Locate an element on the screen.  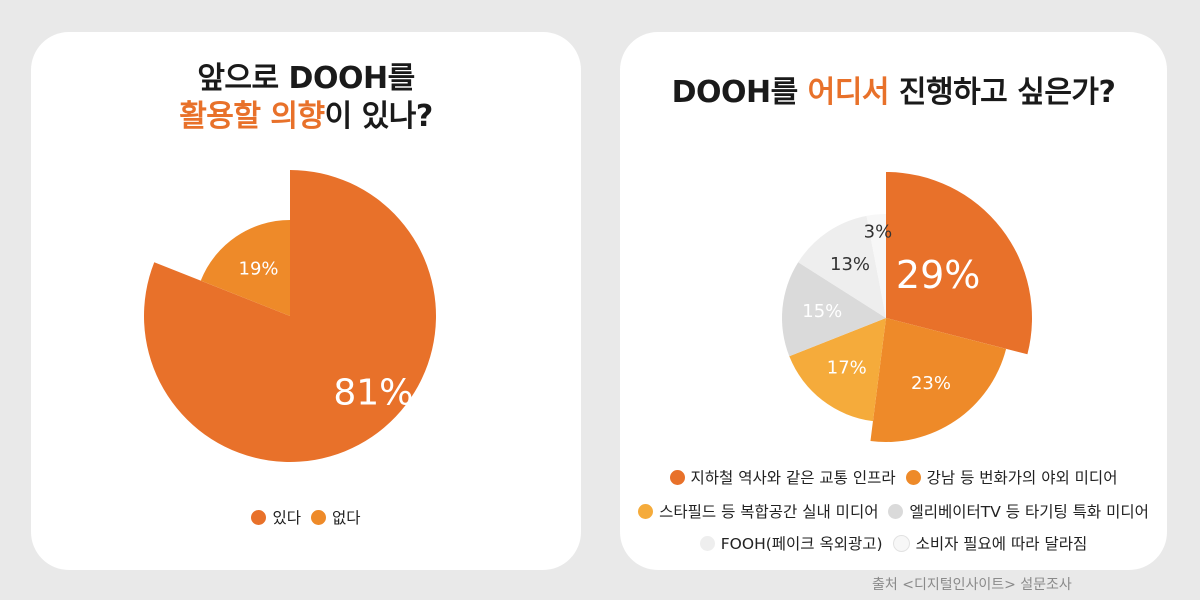
legend-location-item-5: FOOH(페이크 옥외광고) is located at coordinates (791, 543).